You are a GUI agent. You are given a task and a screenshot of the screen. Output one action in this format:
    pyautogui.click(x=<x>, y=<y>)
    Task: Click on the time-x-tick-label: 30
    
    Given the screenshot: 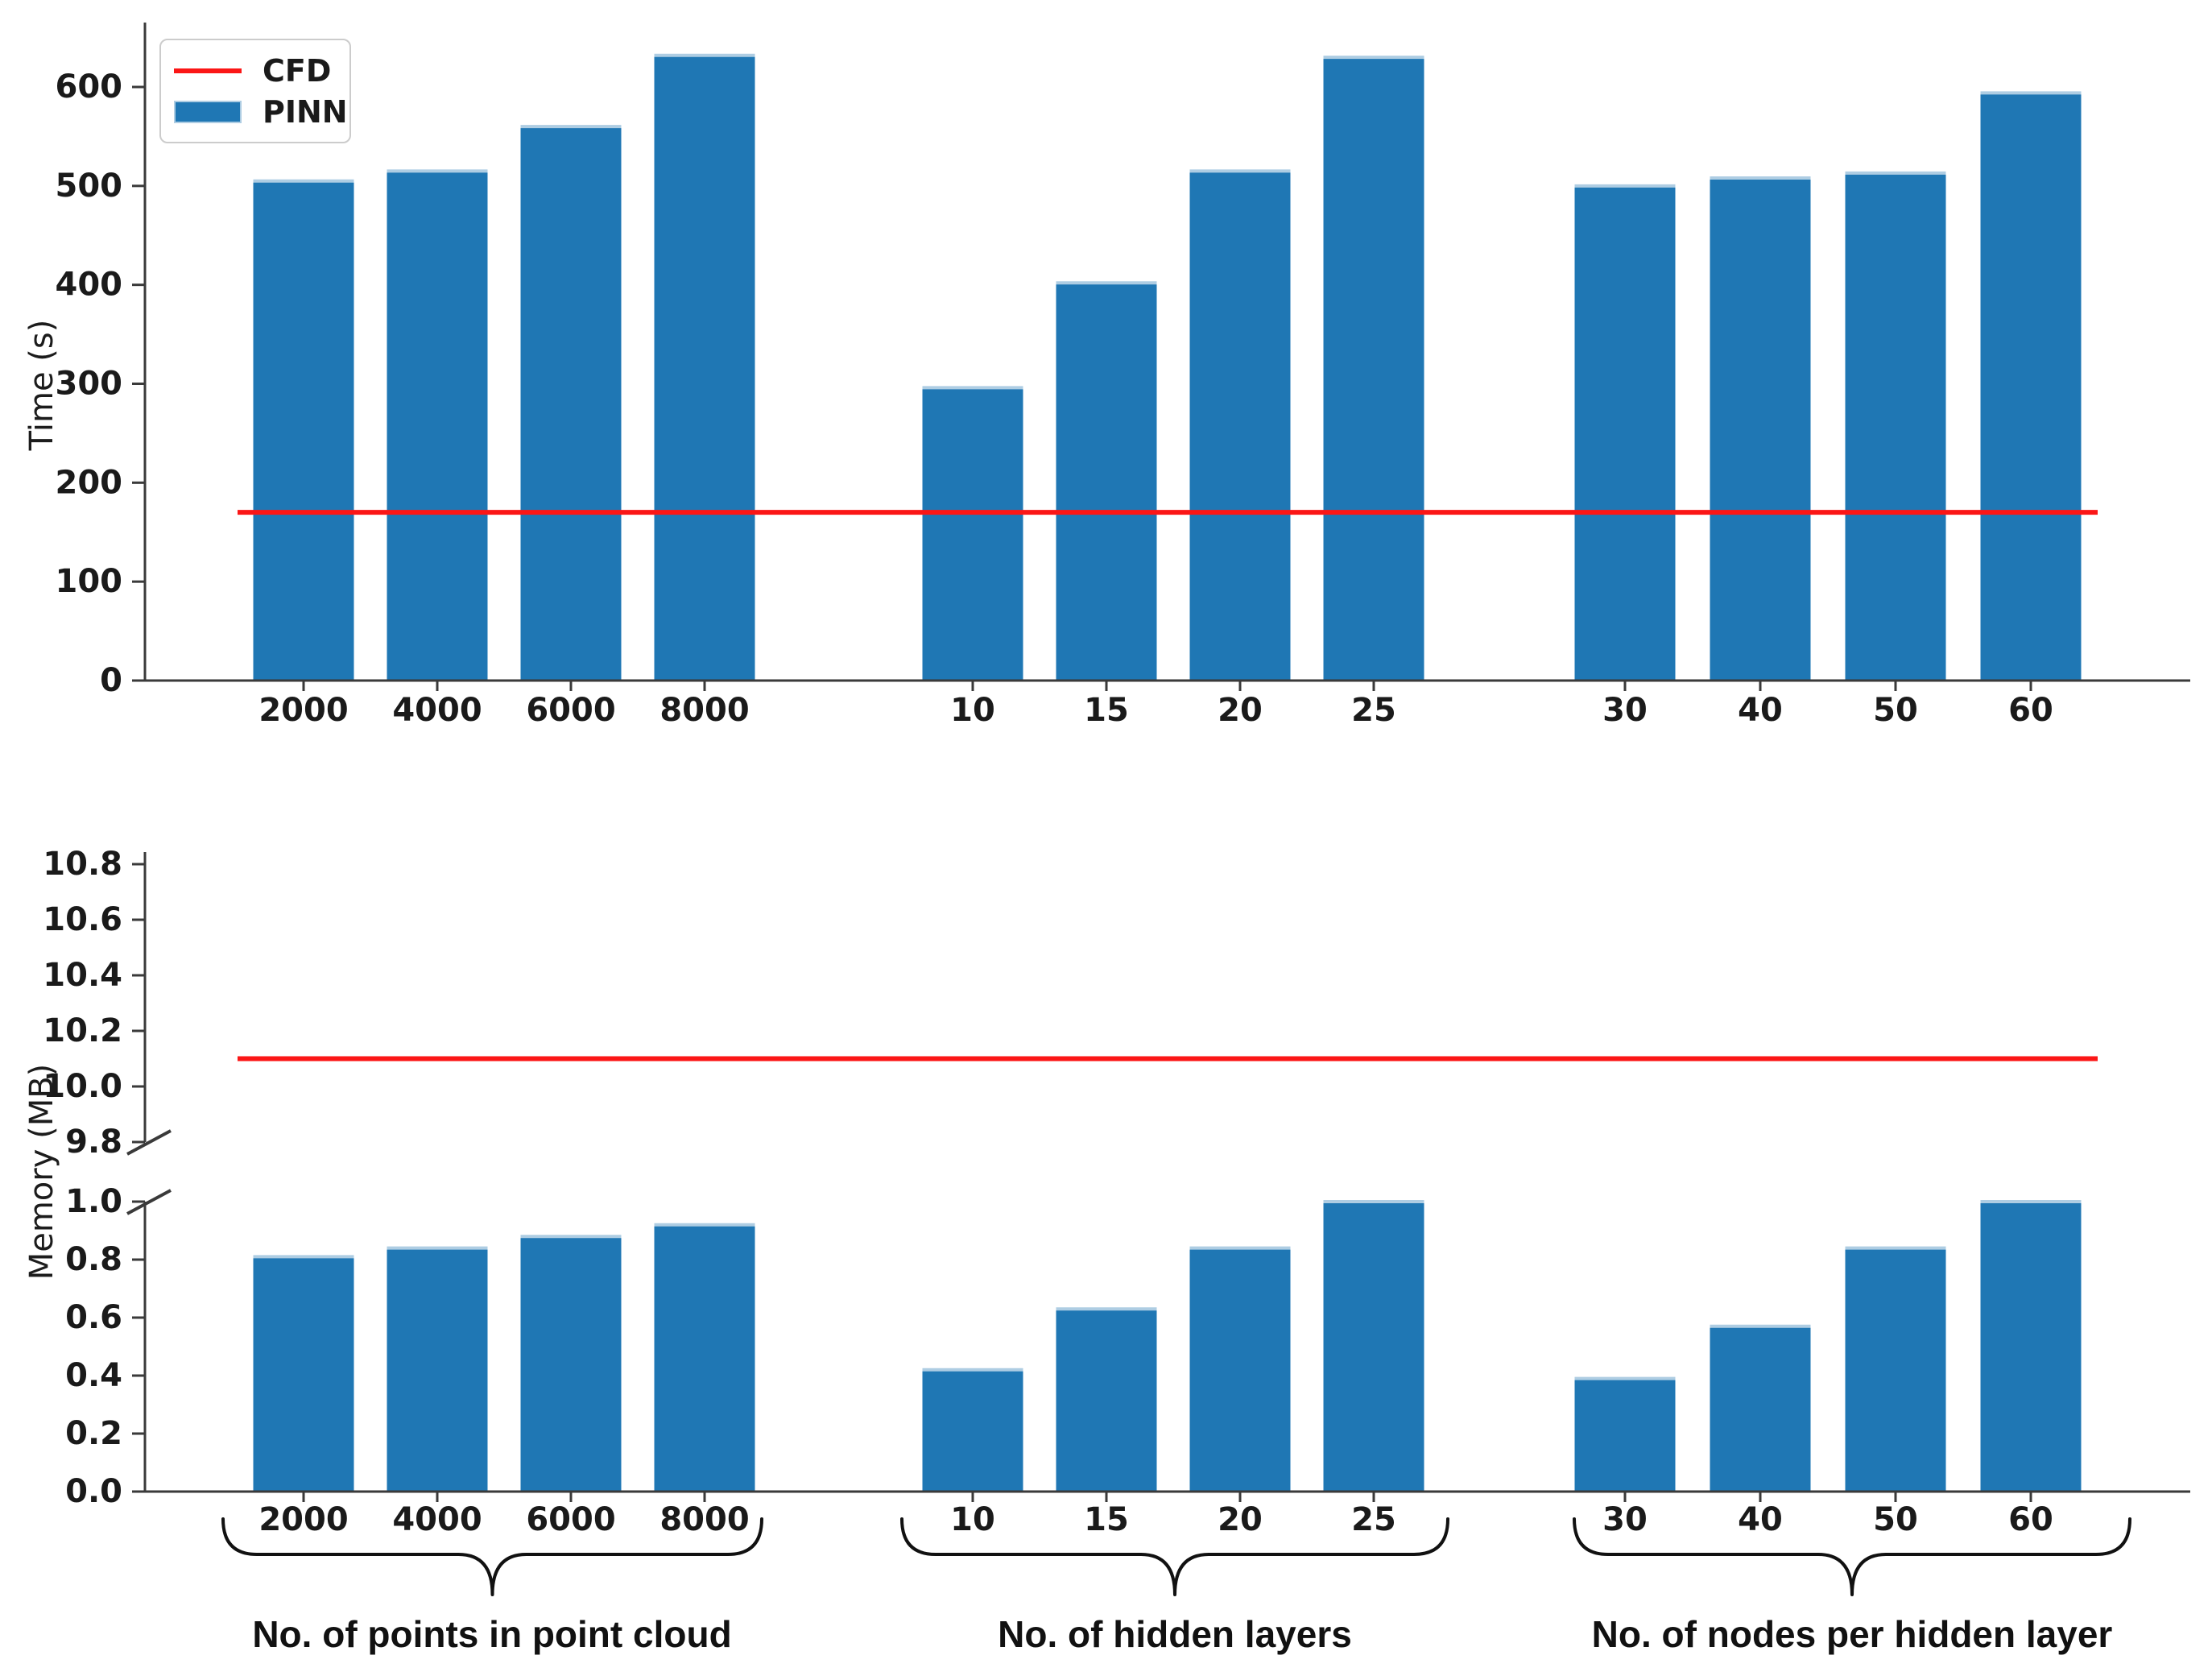 What is the action you would take?
    pyautogui.click(x=1625, y=710)
    